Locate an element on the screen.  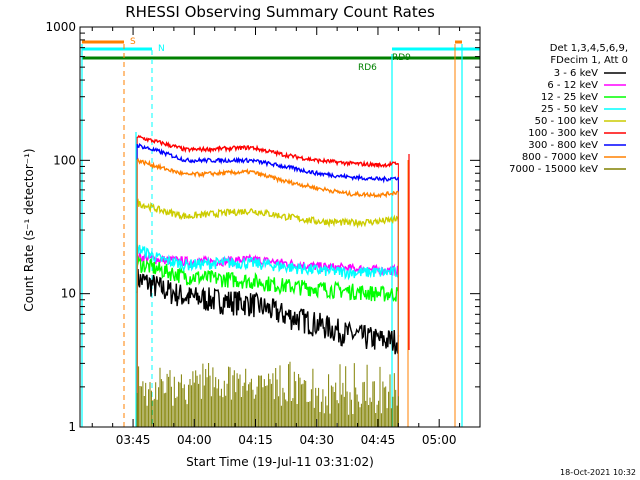
y-tick-label: 100 is located at coordinates (64, 160).